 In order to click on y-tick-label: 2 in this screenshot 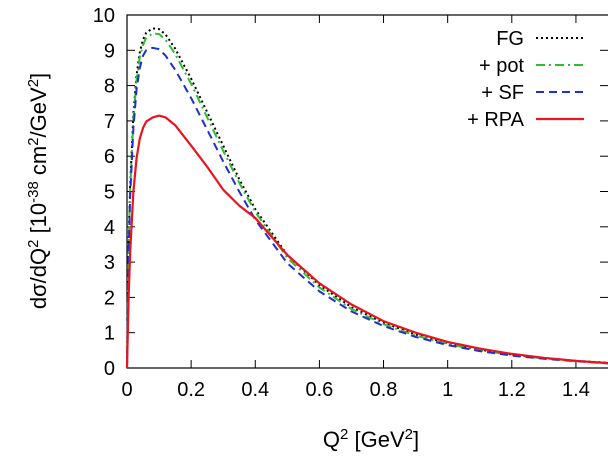, I will do `click(109, 298)`.